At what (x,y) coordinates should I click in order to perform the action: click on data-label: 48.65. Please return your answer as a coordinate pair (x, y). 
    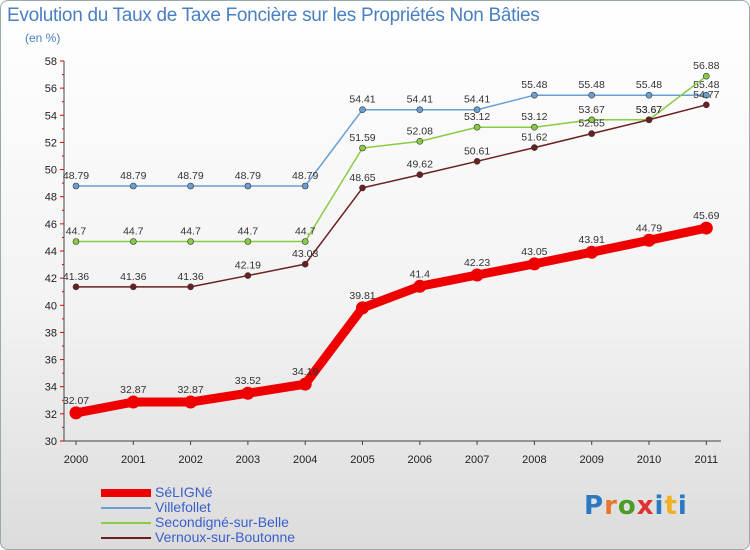
    Looking at the image, I should click on (362, 178).